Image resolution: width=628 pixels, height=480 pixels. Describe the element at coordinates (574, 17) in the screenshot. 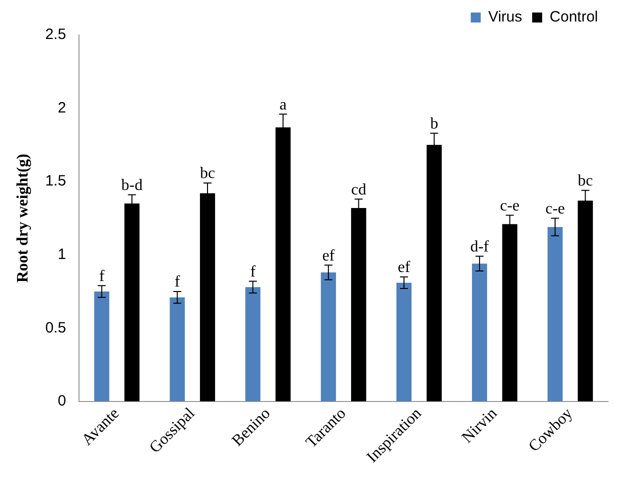

I see `legend-label: Control` at that location.